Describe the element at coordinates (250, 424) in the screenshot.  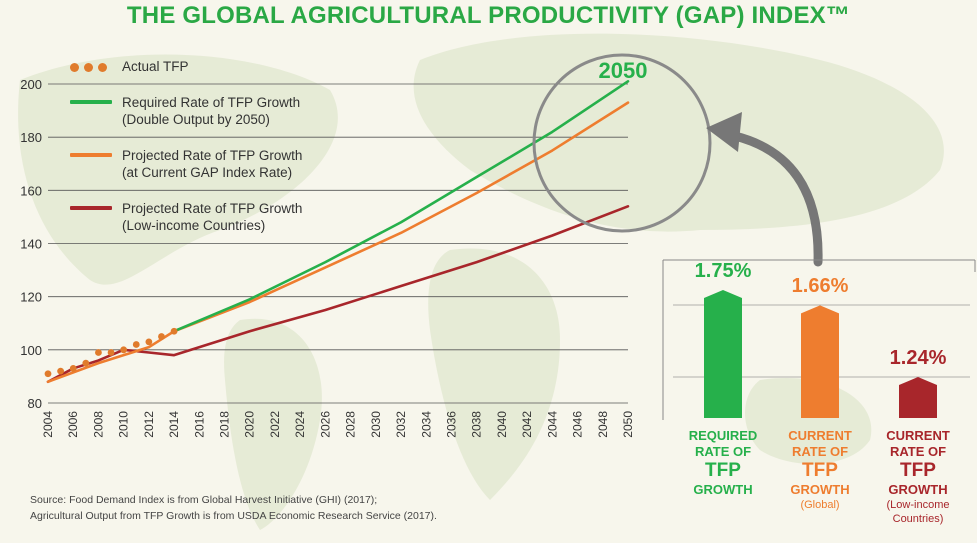
I see `x-tick-label: 2020` at that location.